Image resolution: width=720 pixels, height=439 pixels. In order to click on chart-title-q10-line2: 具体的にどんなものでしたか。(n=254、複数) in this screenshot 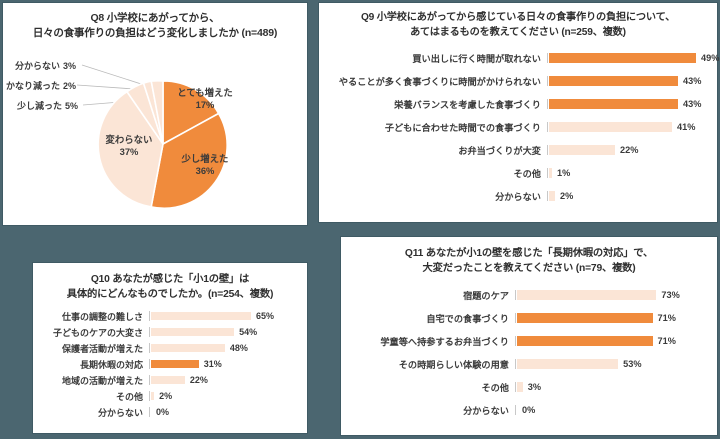, I will do `click(170, 294)`.